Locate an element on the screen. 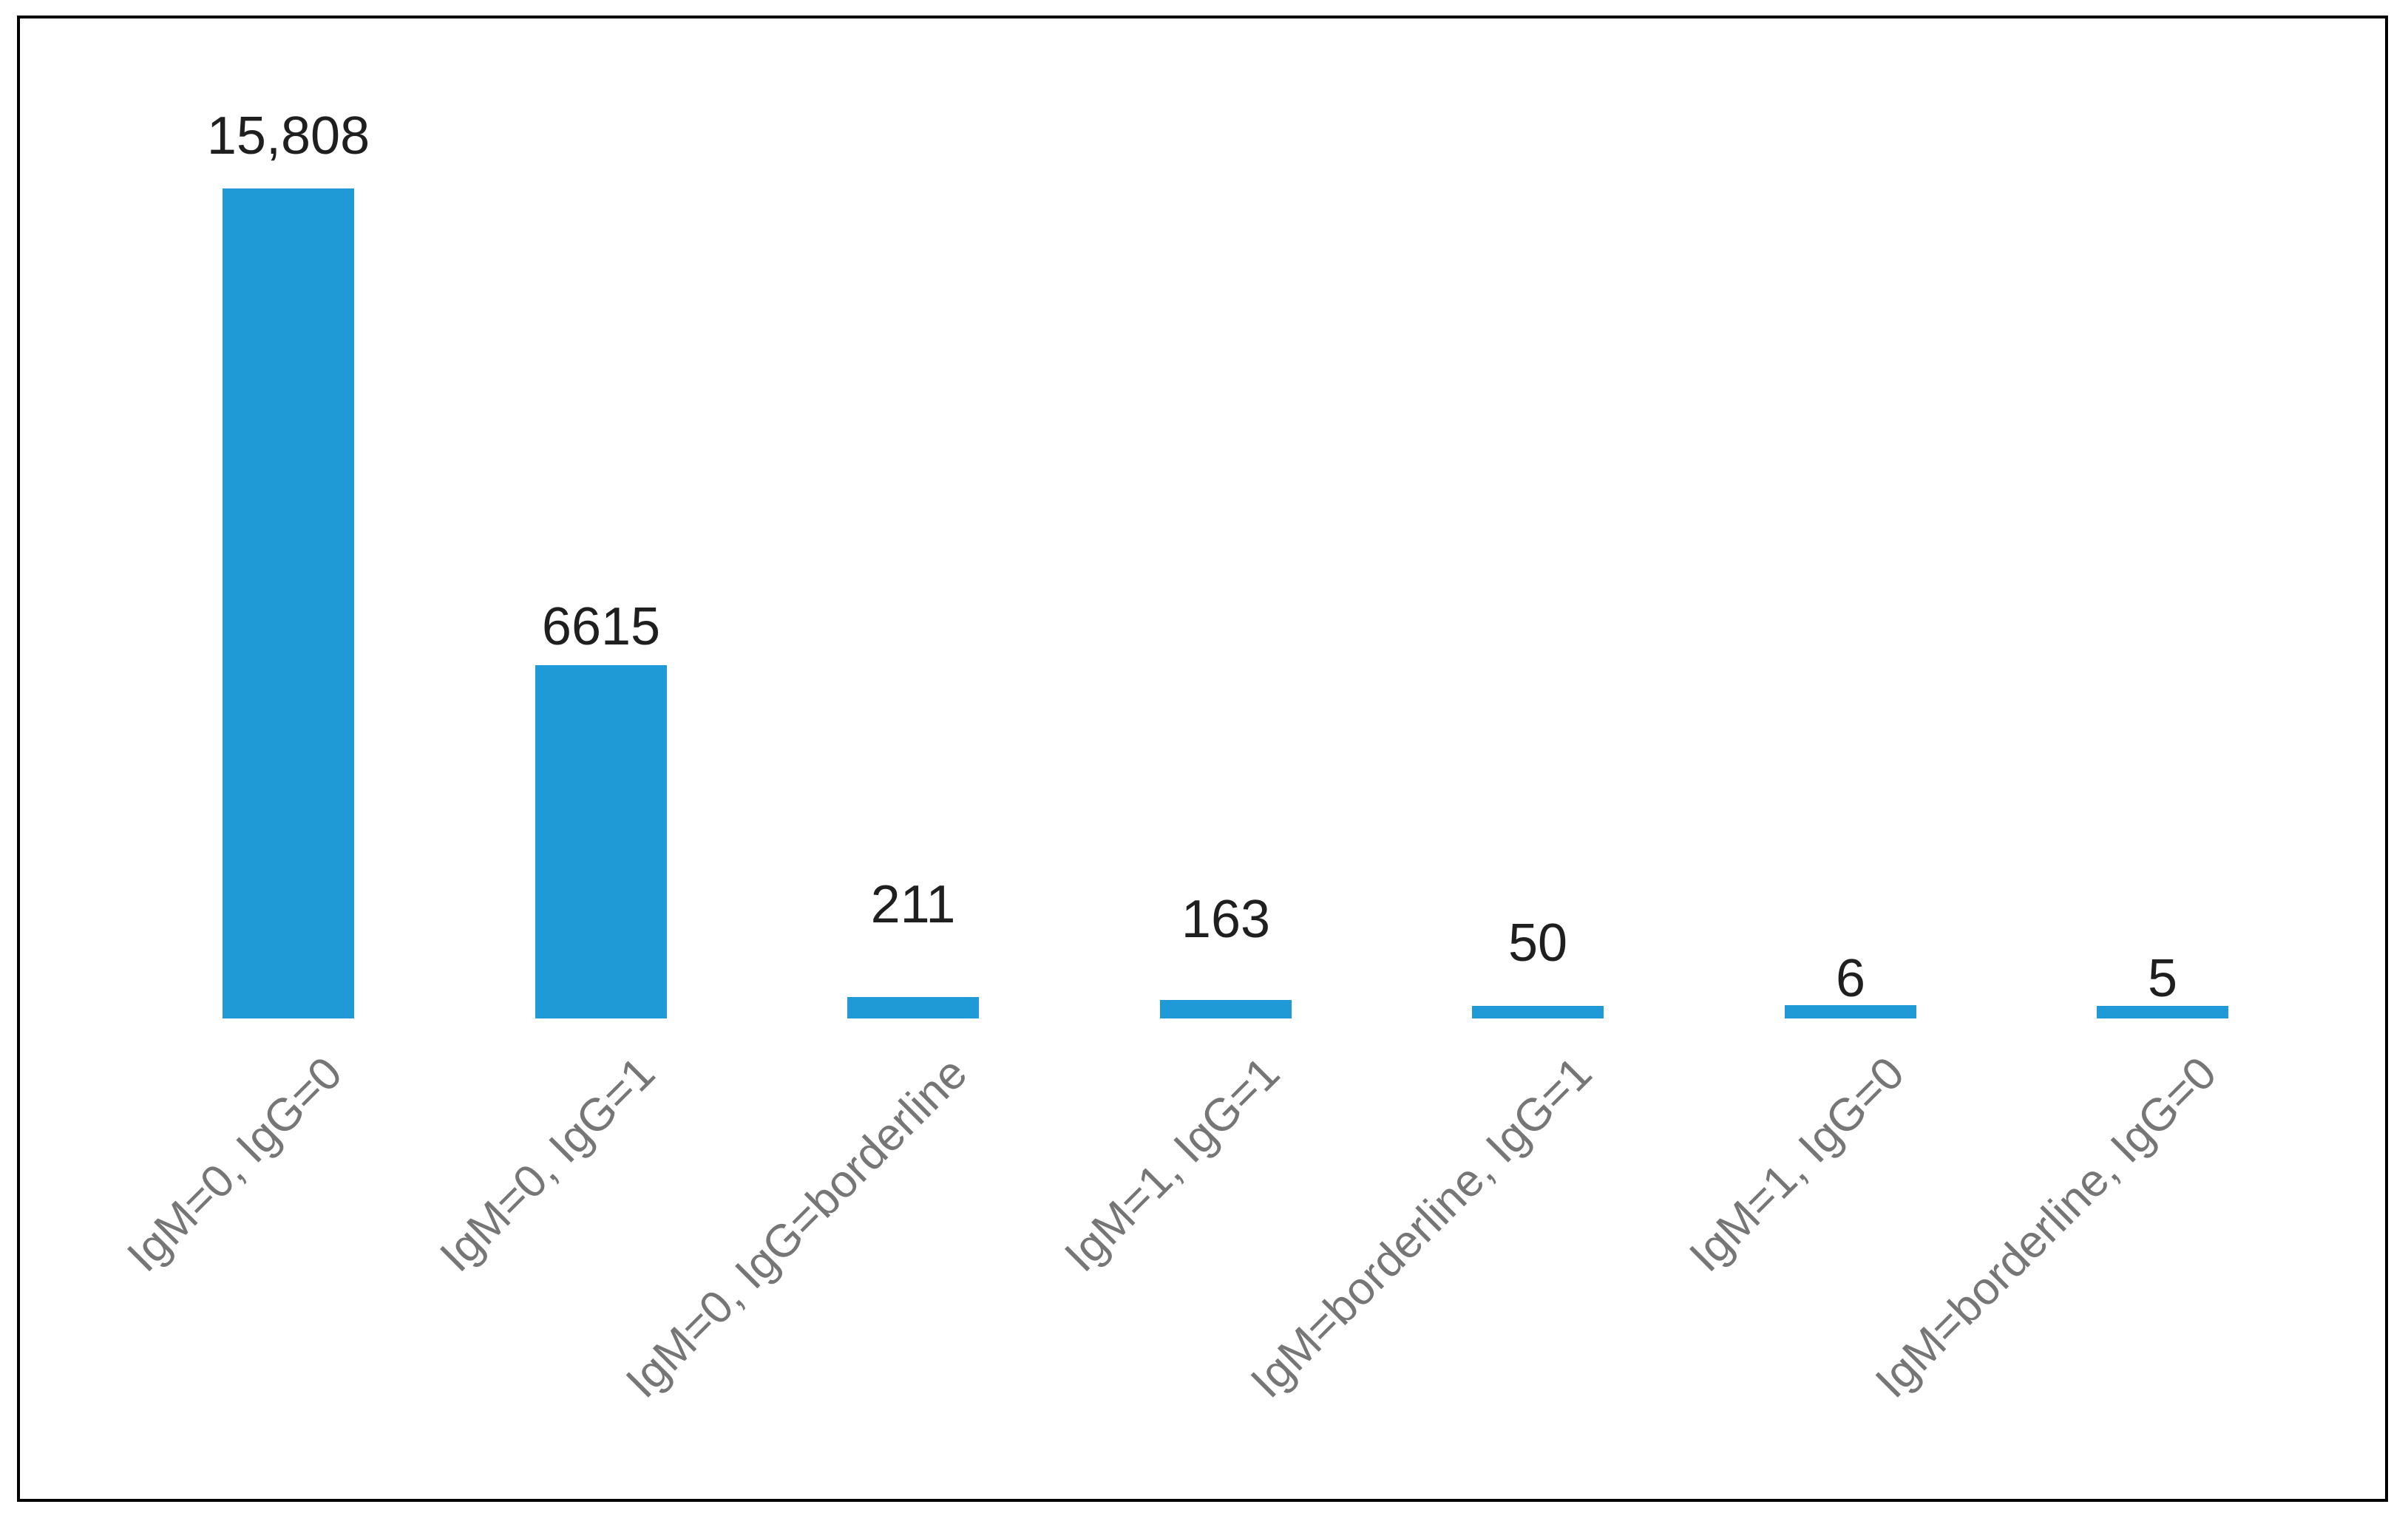 This screenshot has width=2408, height=1524. bar-slot: 163 is located at coordinates (1226, 518).